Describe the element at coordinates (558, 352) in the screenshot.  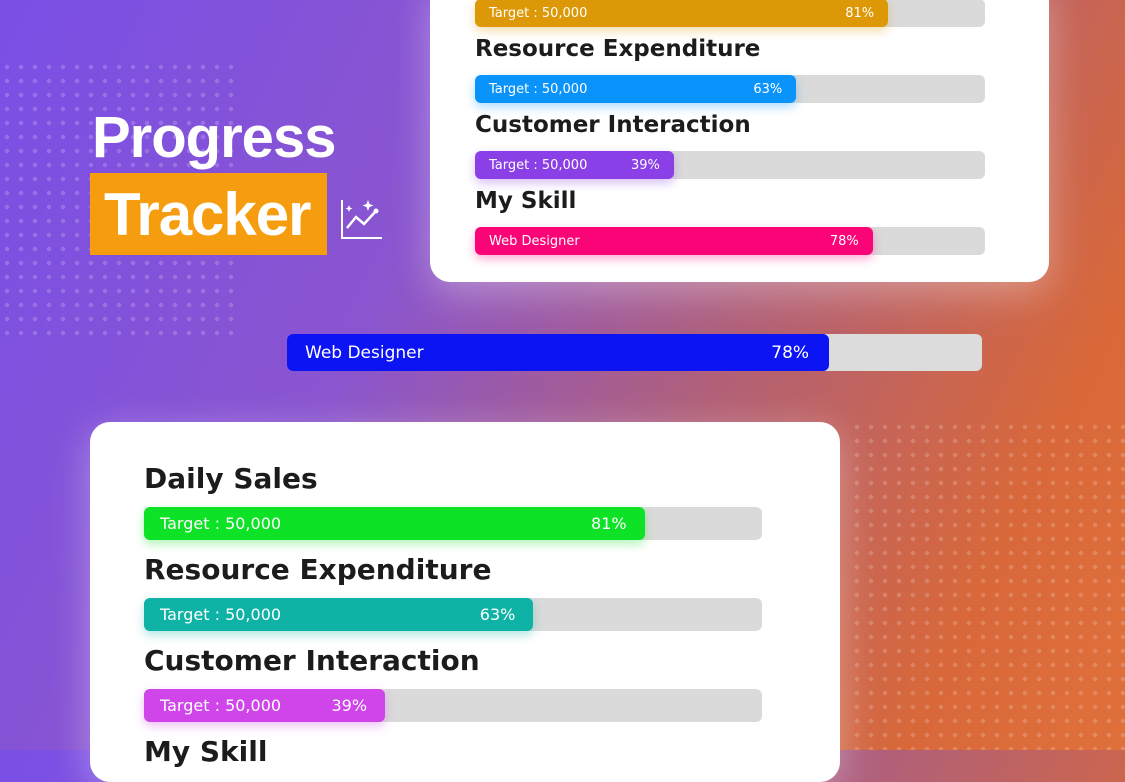
I see `middle-progress-fill: Web Designer 78%` at that location.